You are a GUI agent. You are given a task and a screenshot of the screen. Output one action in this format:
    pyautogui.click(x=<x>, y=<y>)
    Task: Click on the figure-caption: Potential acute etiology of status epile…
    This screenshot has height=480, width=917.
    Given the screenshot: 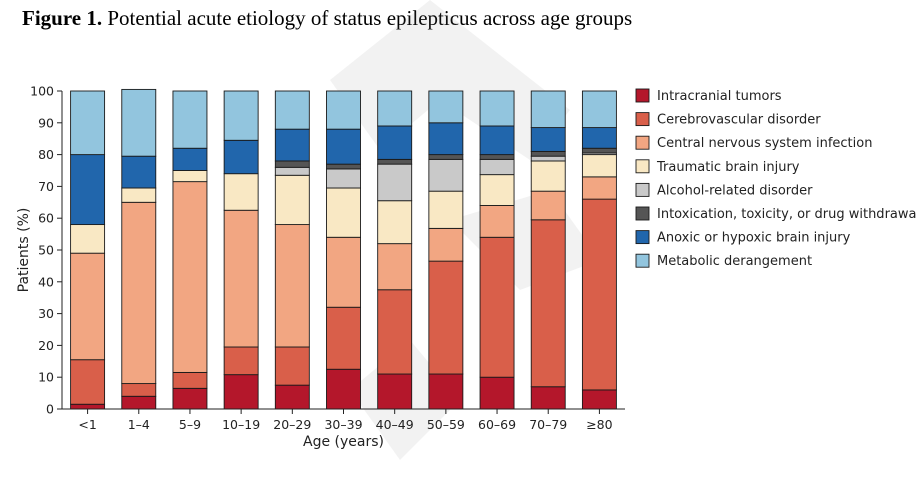 What is the action you would take?
    pyautogui.click(x=367, y=18)
    